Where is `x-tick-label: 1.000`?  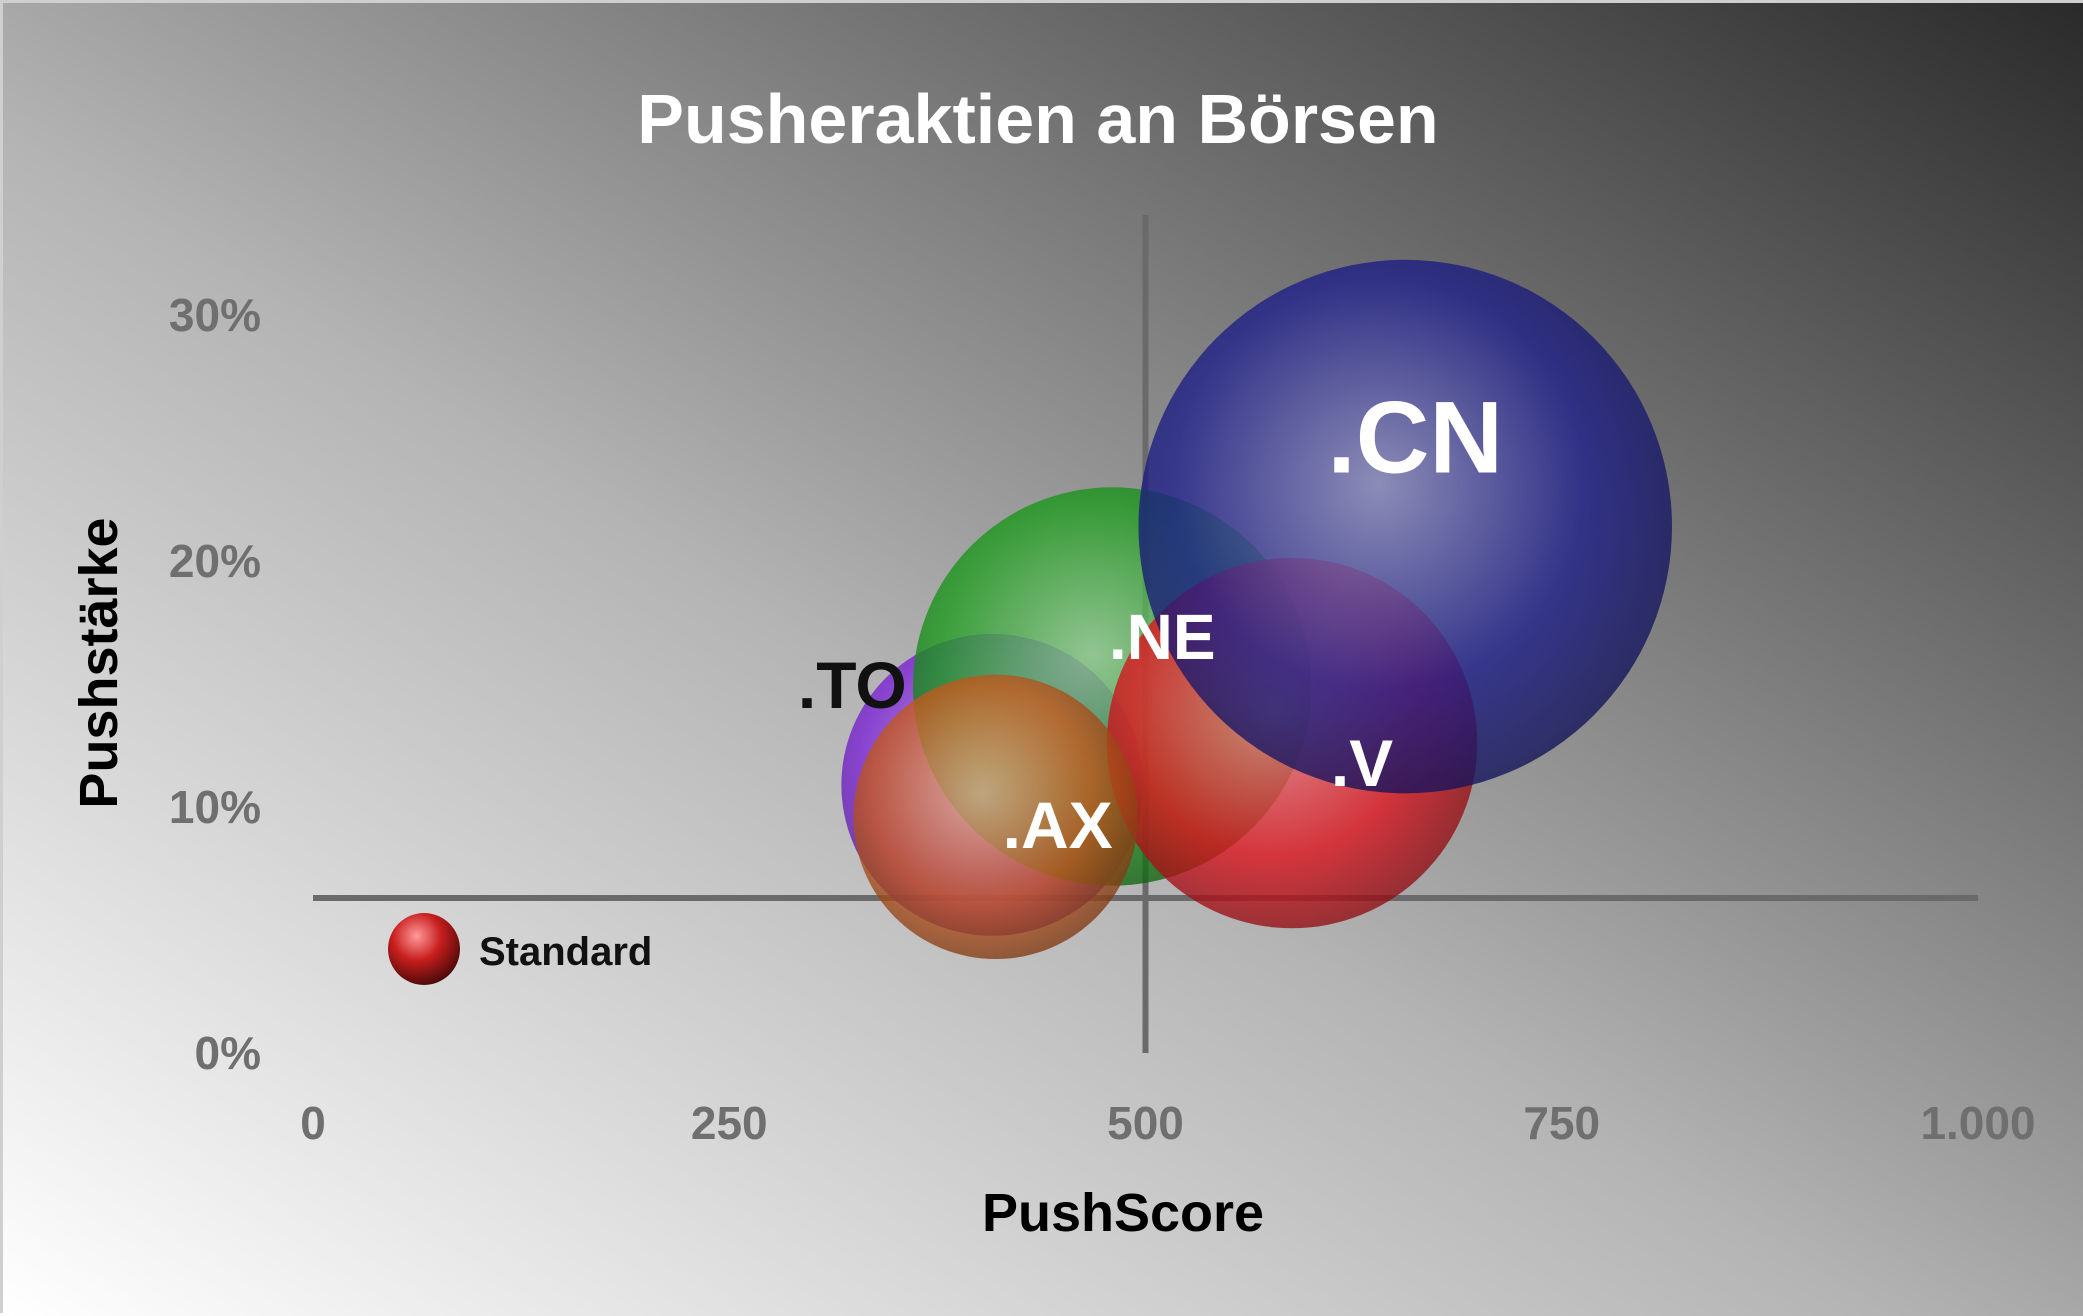
x-tick-label: 1.000 is located at coordinates (1977, 1123).